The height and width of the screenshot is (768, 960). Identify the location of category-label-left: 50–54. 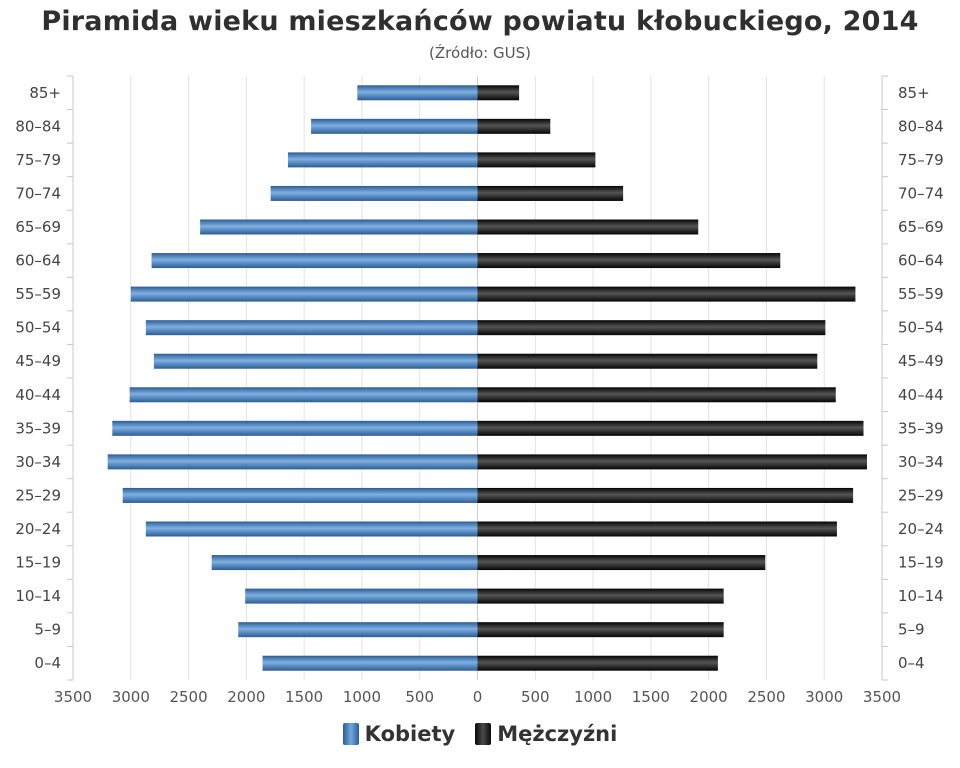
(38, 328).